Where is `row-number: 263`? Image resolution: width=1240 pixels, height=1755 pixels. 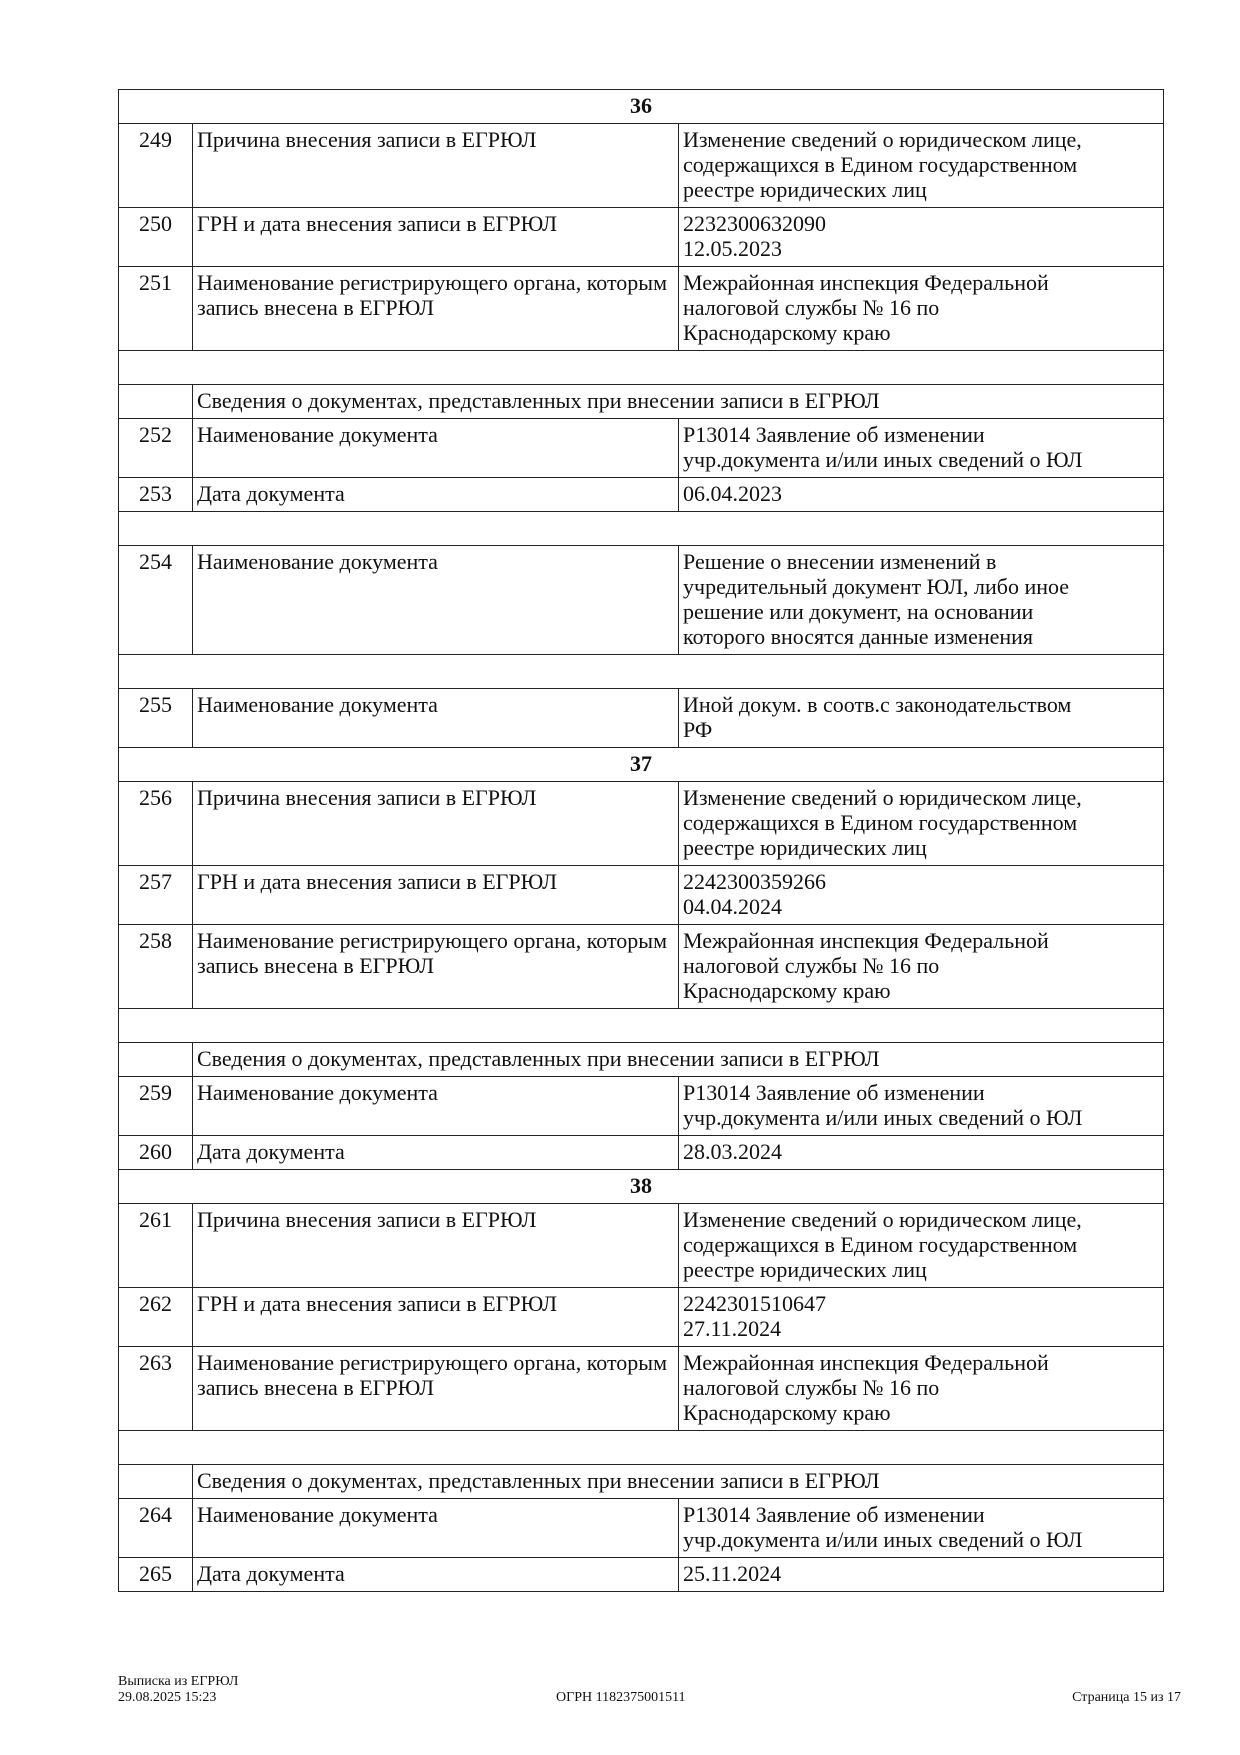 row-number: 263 is located at coordinates (155, 1388).